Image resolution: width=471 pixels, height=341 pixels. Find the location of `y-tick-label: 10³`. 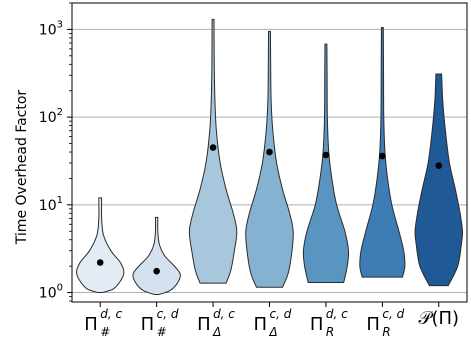

y-tick-label: 10³ is located at coordinates (51, 28).